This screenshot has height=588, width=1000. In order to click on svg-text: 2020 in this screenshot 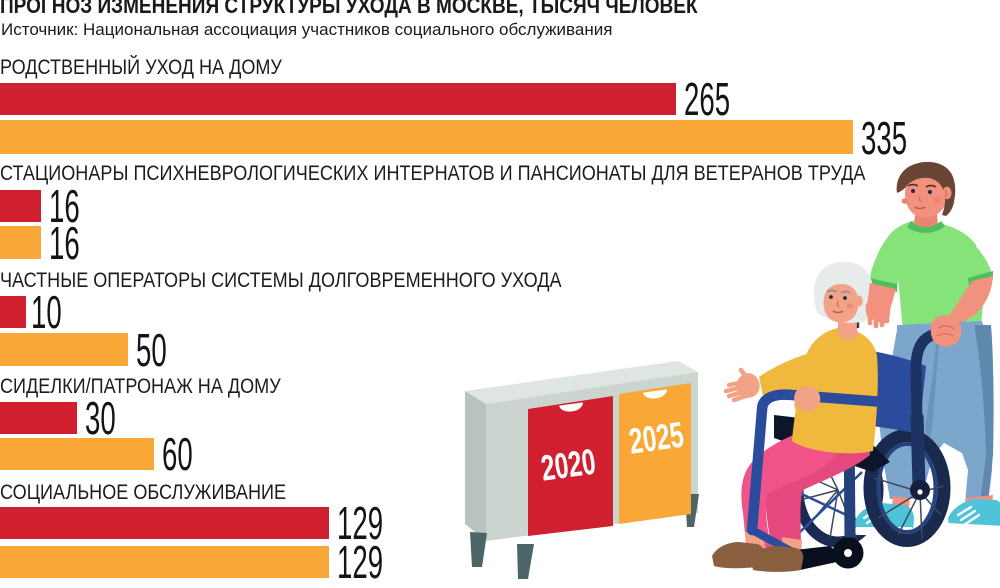, I will do `click(568, 465)`.